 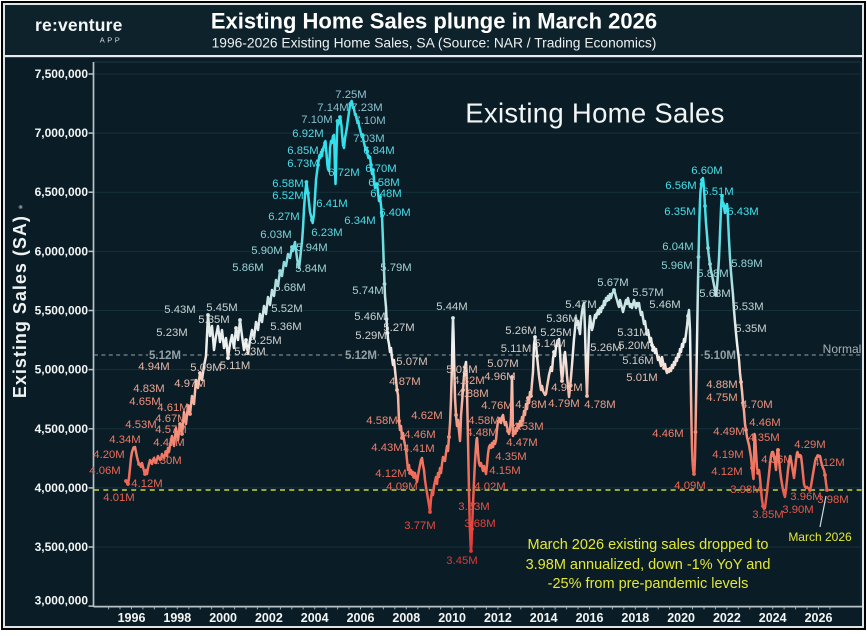 What do you see at coordinates (727, 455) in the screenshot?
I see `svg-text: 4.19M` at bounding box center [727, 455].